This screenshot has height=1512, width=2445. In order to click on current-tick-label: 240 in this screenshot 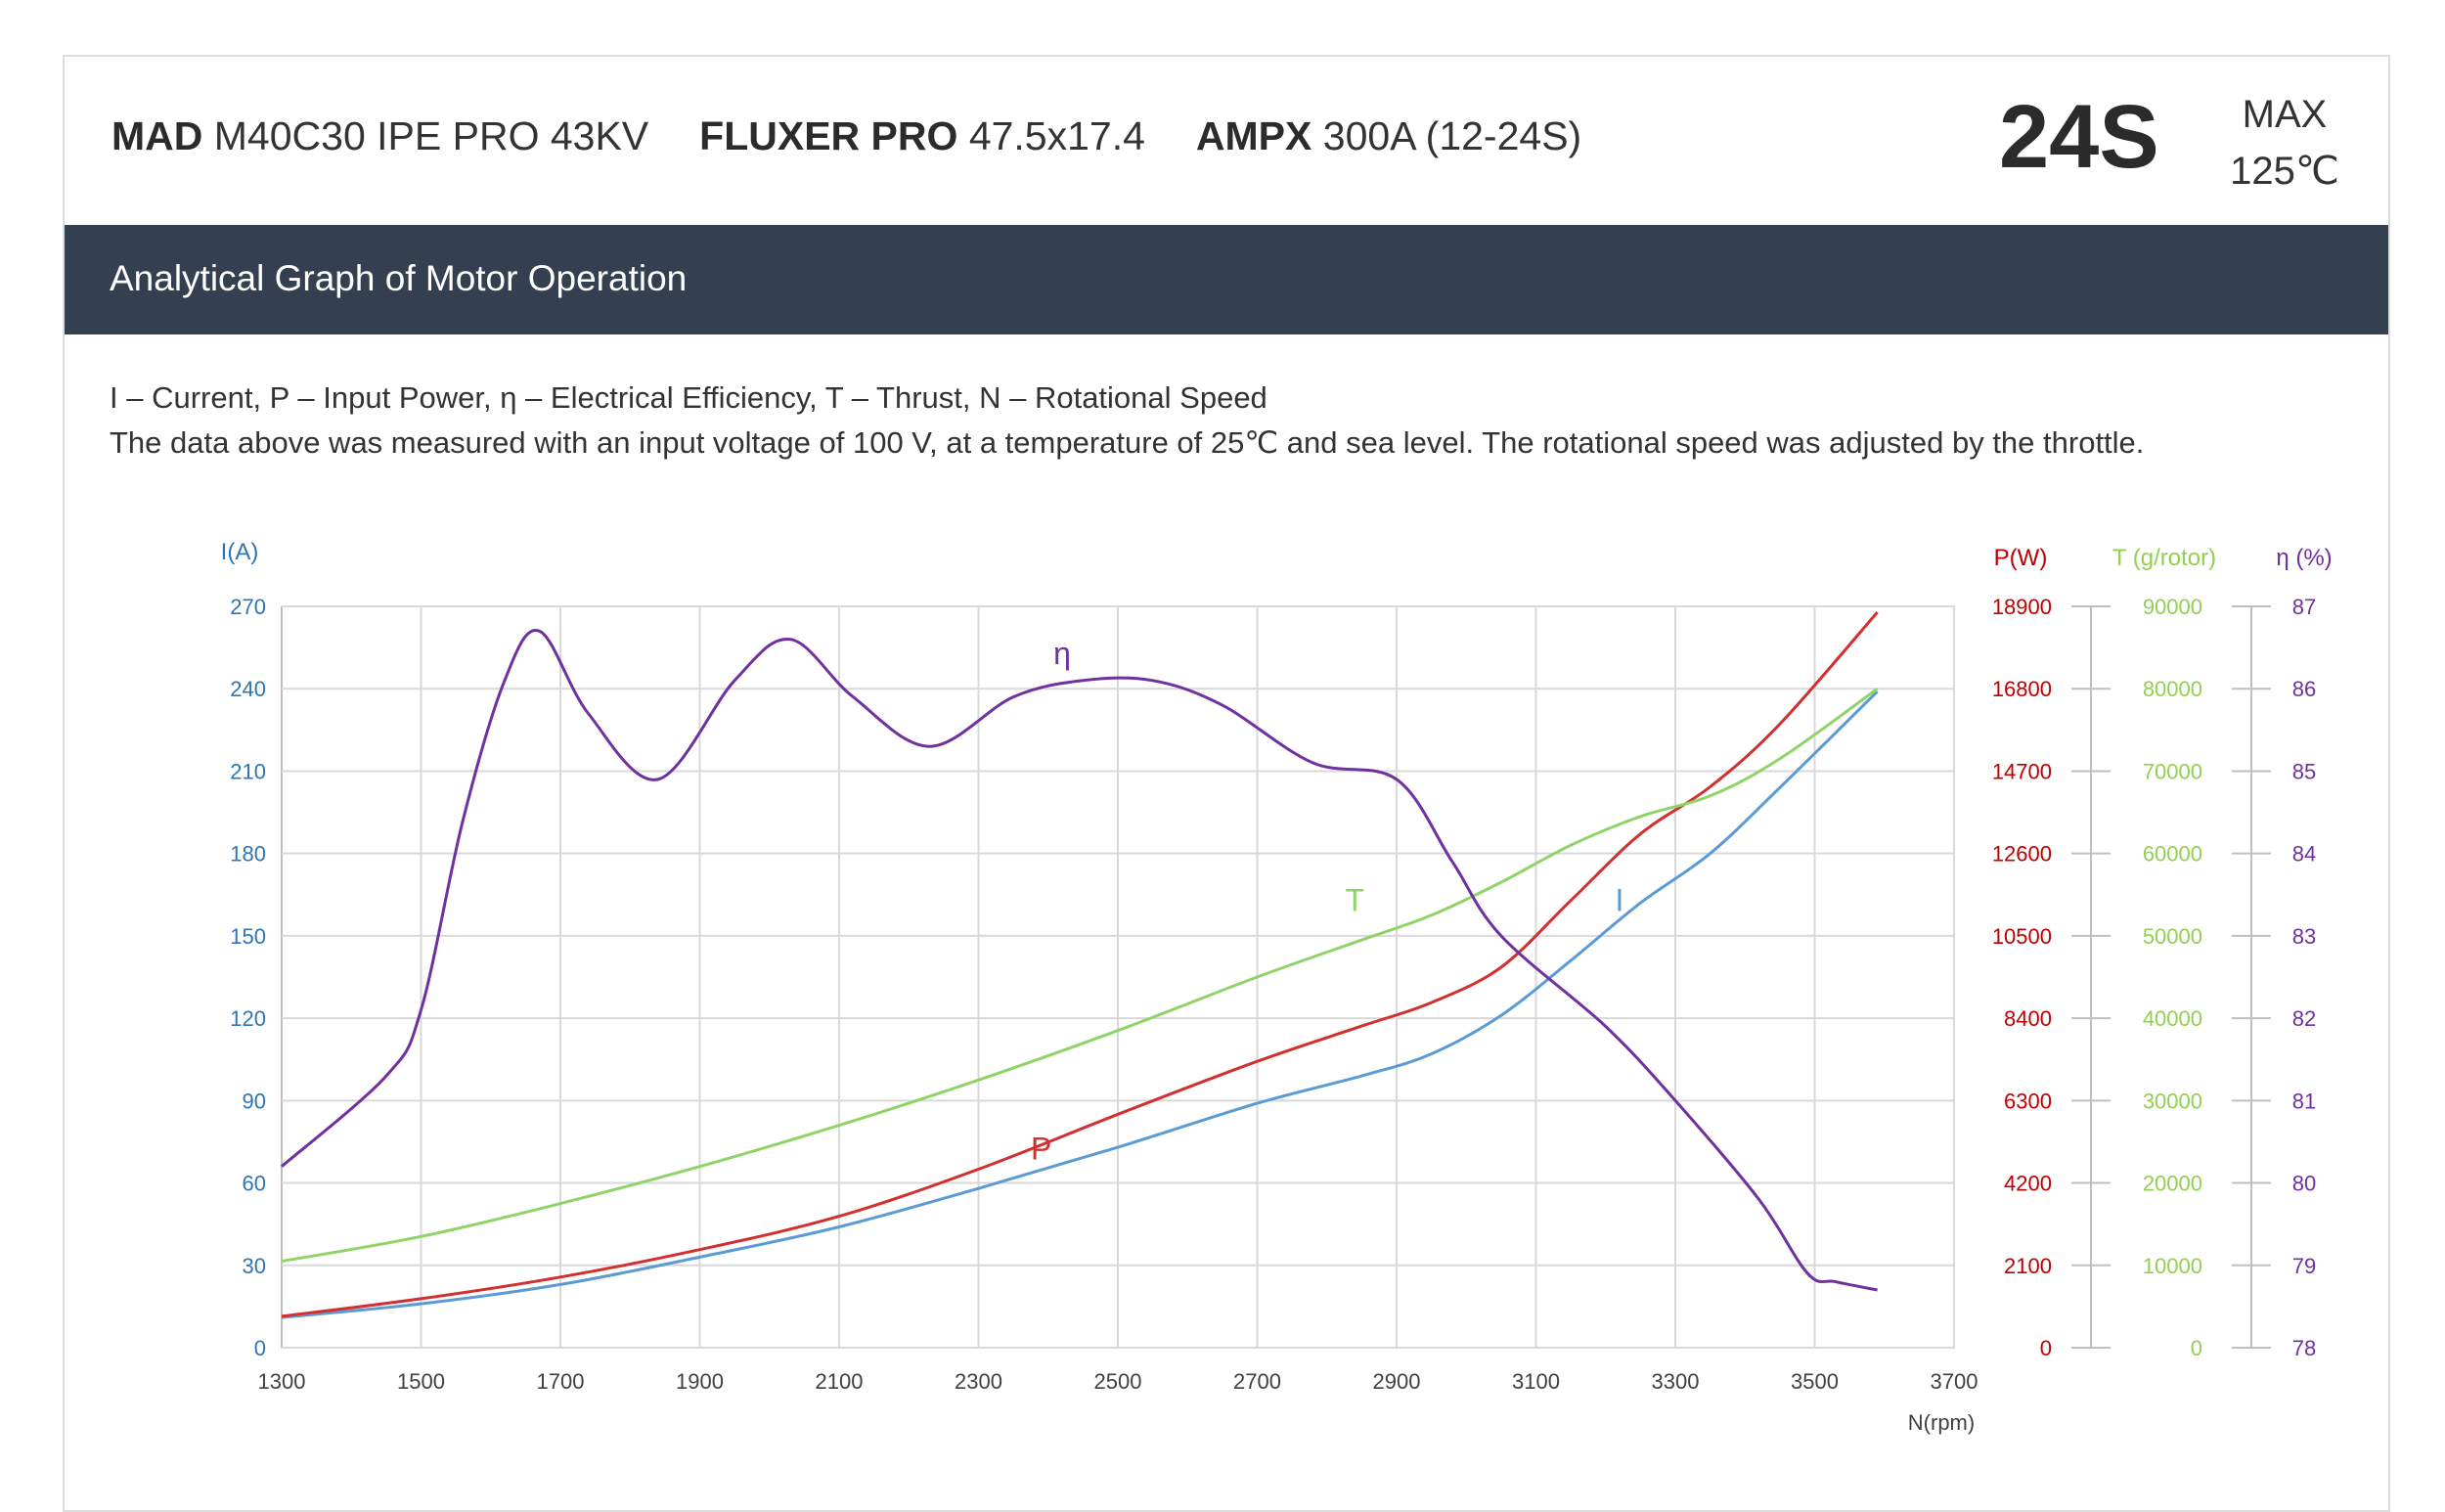, I will do `click(248, 689)`.